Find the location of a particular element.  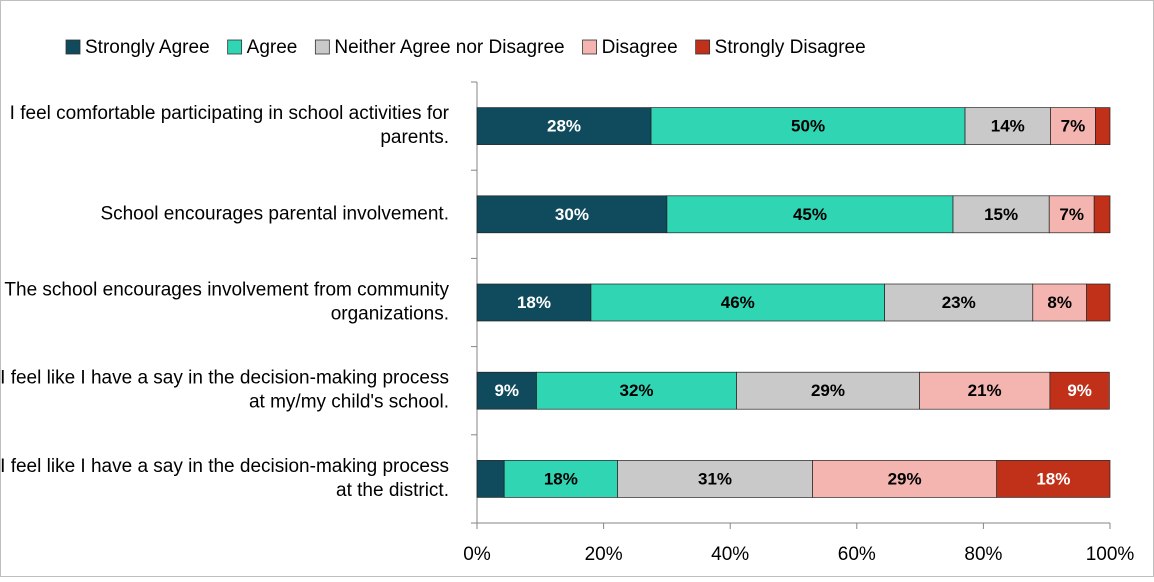

value-label: 31% is located at coordinates (715, 478).